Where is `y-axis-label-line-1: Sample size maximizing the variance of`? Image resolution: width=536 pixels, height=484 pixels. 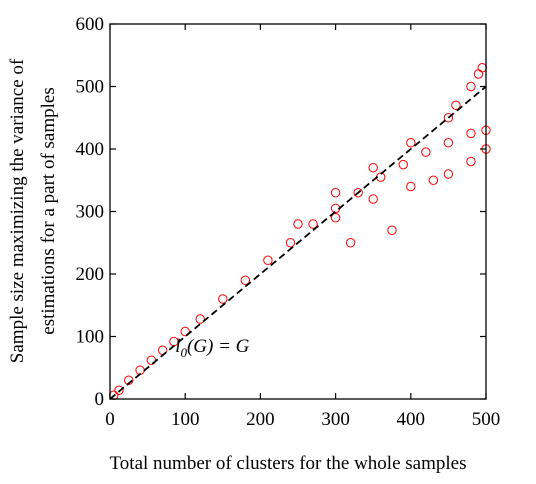
y-axis-label-line-1: Sample size maximizing the variance of is located at coordinates (17, 210).